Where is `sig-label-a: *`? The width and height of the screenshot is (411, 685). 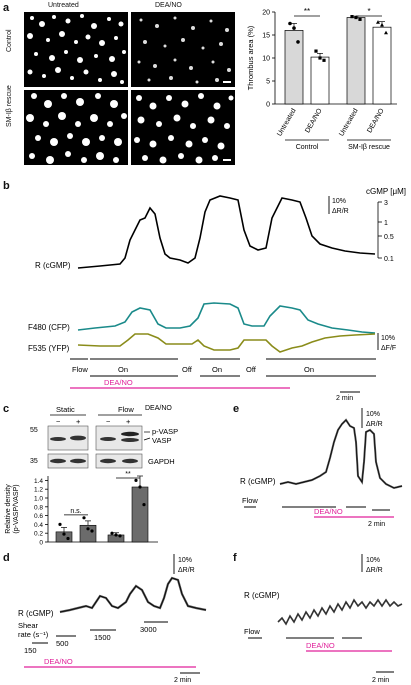
sig-label-a: * is located at coordinates (368, 11).